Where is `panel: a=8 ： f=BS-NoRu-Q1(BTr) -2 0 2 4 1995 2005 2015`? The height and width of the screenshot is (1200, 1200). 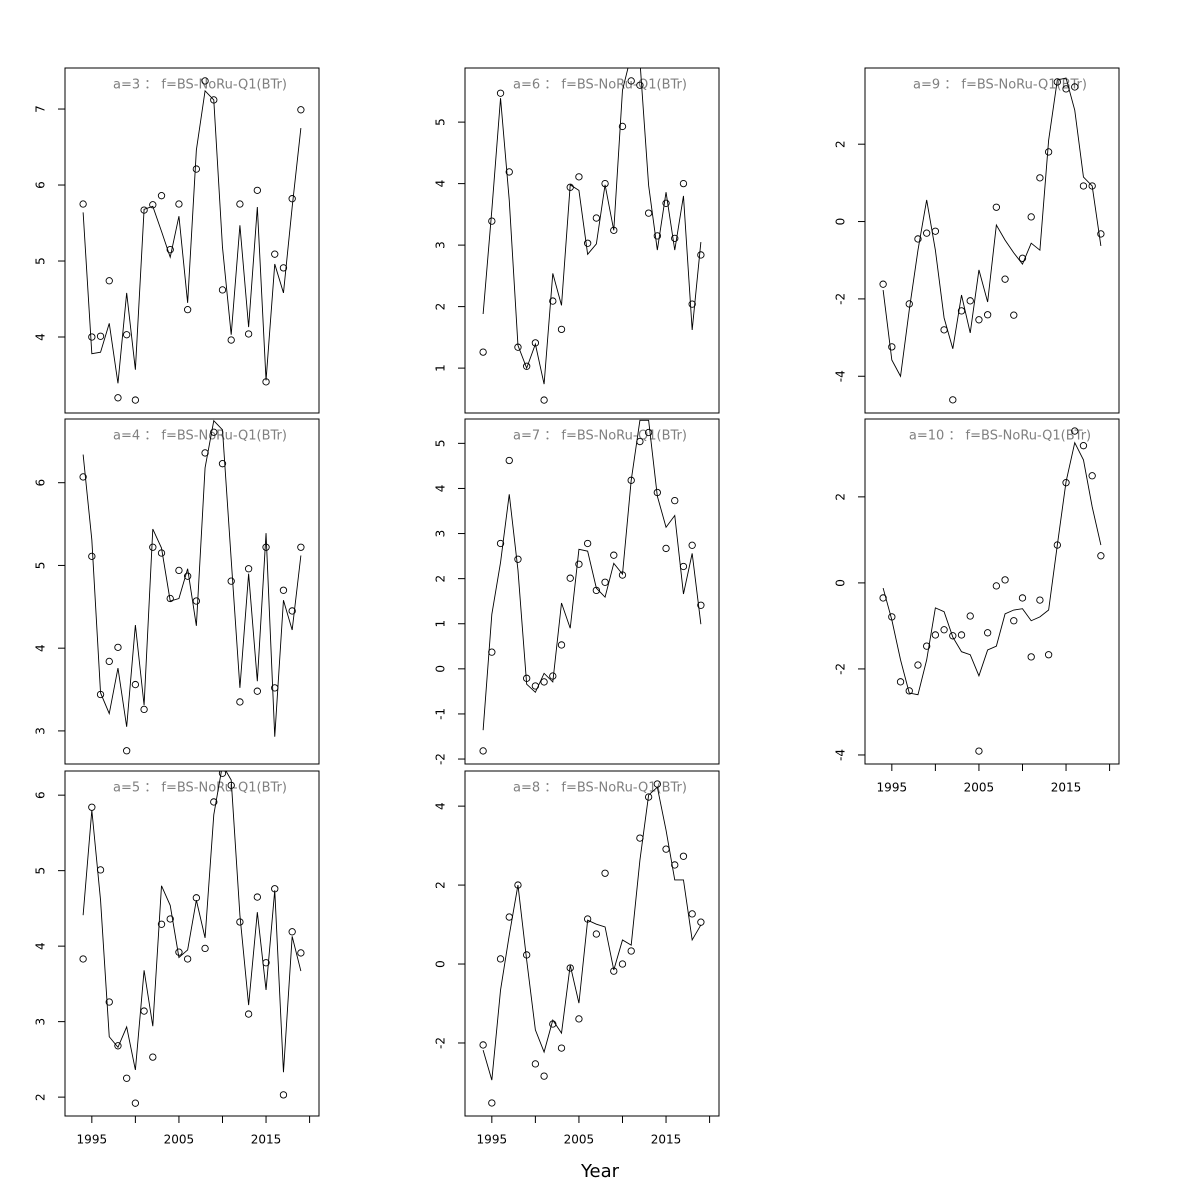
panel: a=8 ： f=BS-NoRu-Q1(BTr) -2 0 2 4 1995 2005 2015 is located at coordinates (577, 958).